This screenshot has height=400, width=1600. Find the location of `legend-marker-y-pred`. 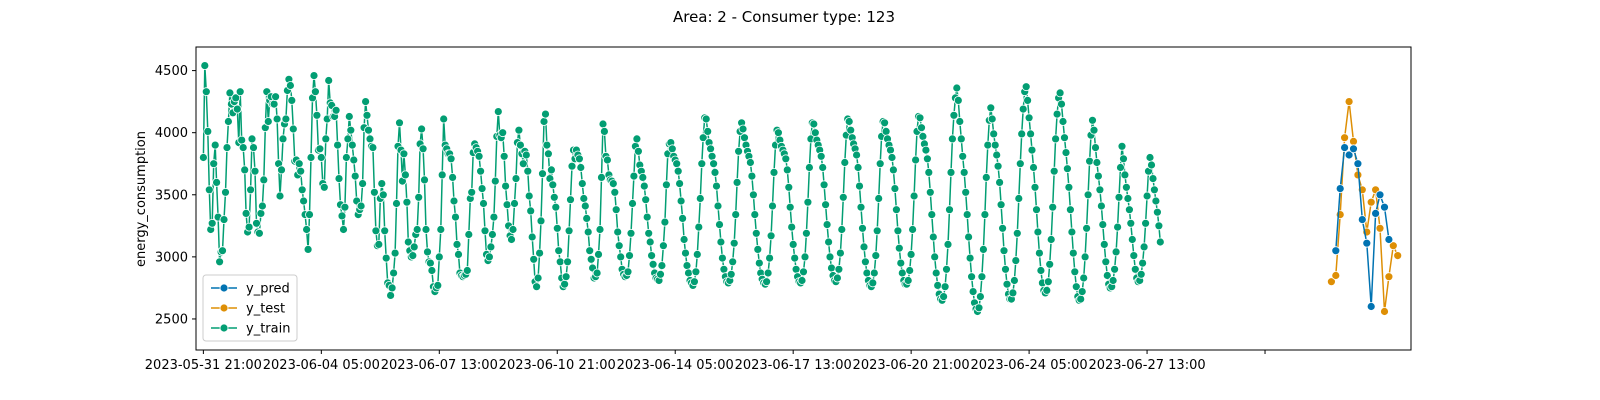

legend-marker-y-pred is located at coordinates (224, 288).